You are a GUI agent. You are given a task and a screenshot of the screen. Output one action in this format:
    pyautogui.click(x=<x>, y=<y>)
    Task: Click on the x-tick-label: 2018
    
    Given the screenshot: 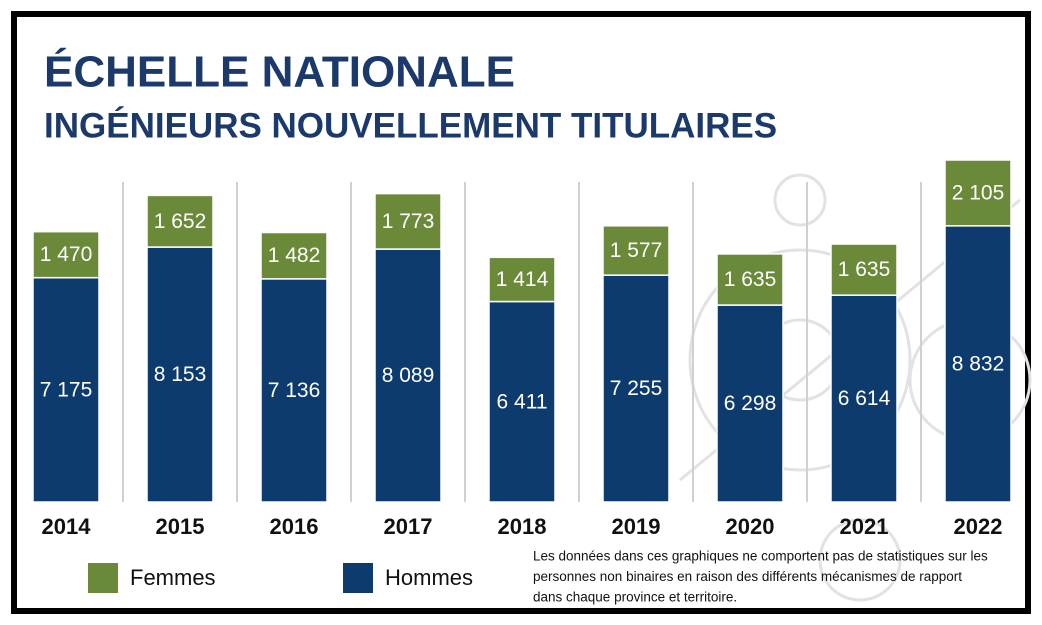 What is the action you would take?
    pyautogui.click(x=522, y=526)
    